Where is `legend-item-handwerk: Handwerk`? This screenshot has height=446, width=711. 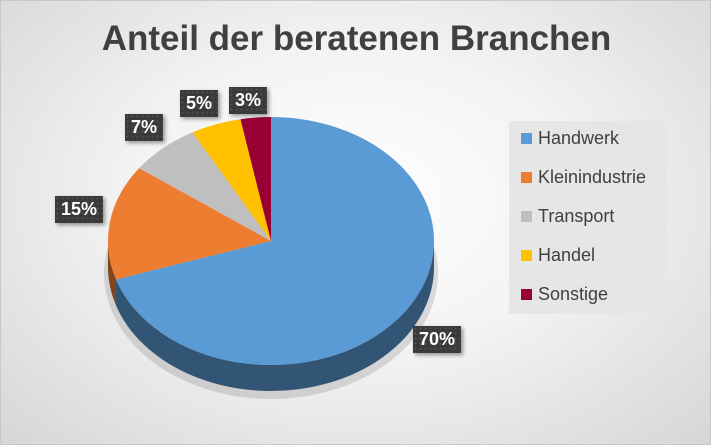 legend-item-handwerk: Handwerk is located at coordinates (570, 138).